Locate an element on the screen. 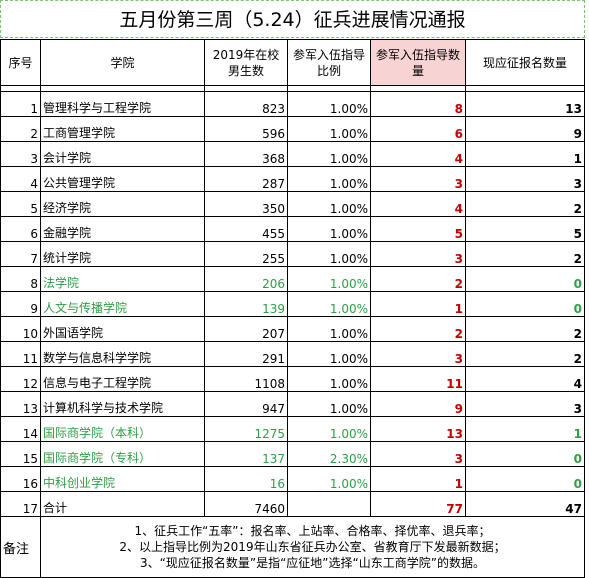 The height and width of the screenshot is (578, 589). row-applicants: 13 is located at coordinates (525, 104).